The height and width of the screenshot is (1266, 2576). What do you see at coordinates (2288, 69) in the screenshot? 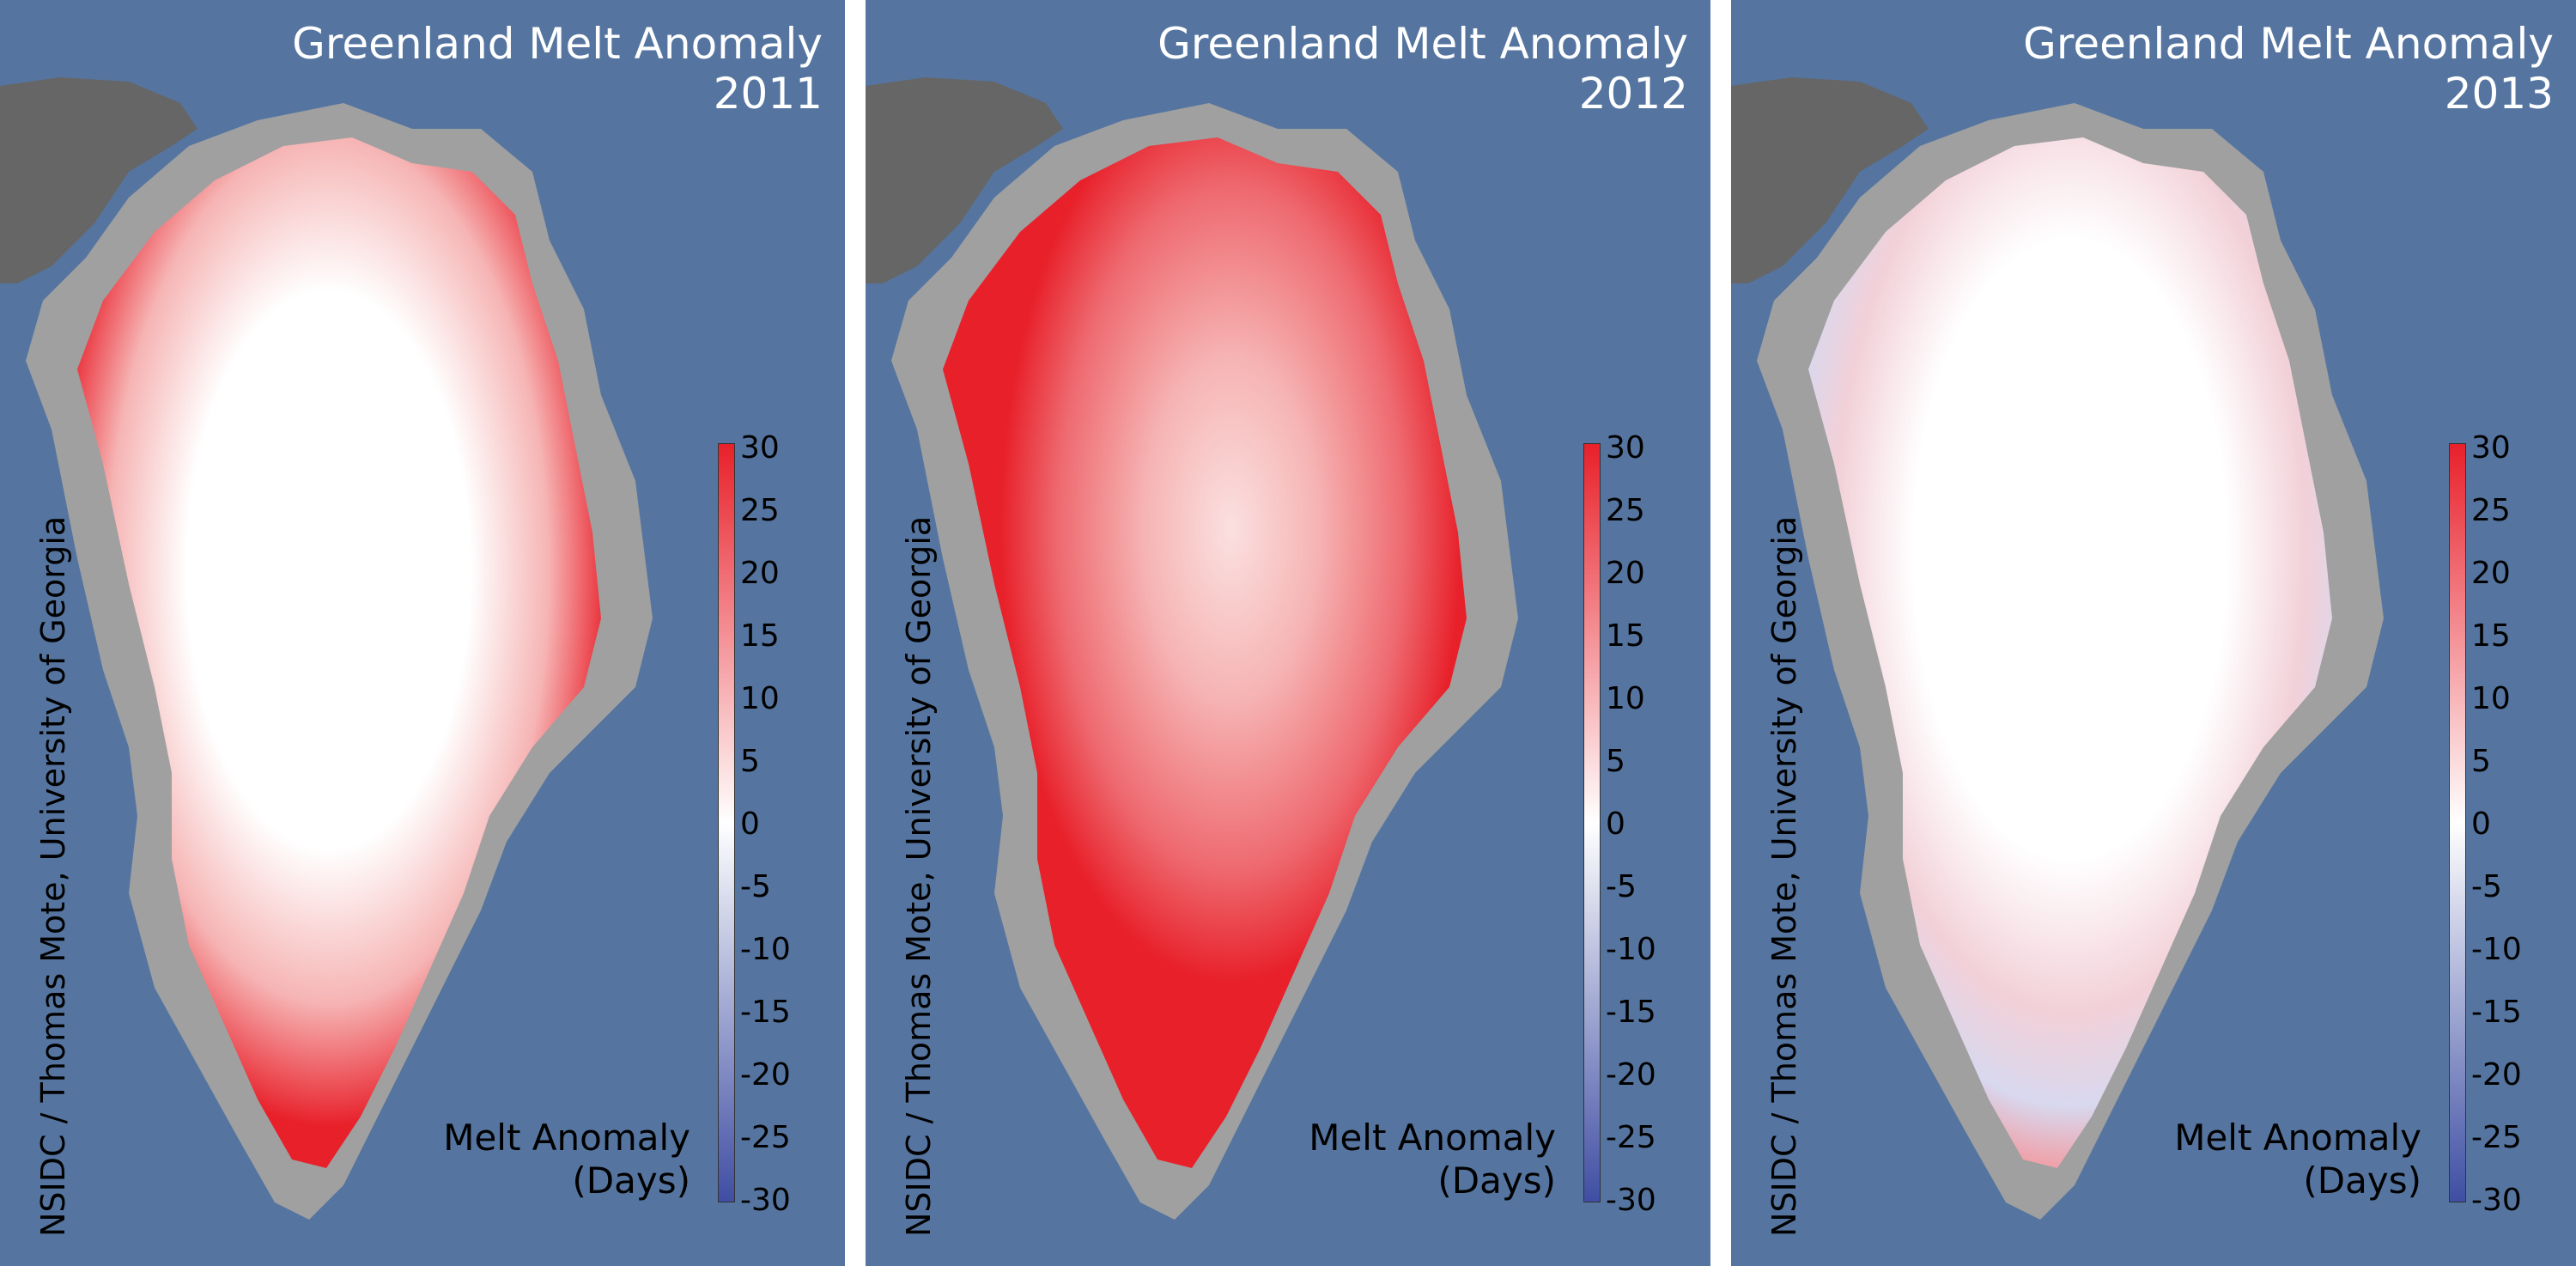
I see `map-title-2013: Greenland Melt Anomaly 2013` at bounding box center [2288, 69].